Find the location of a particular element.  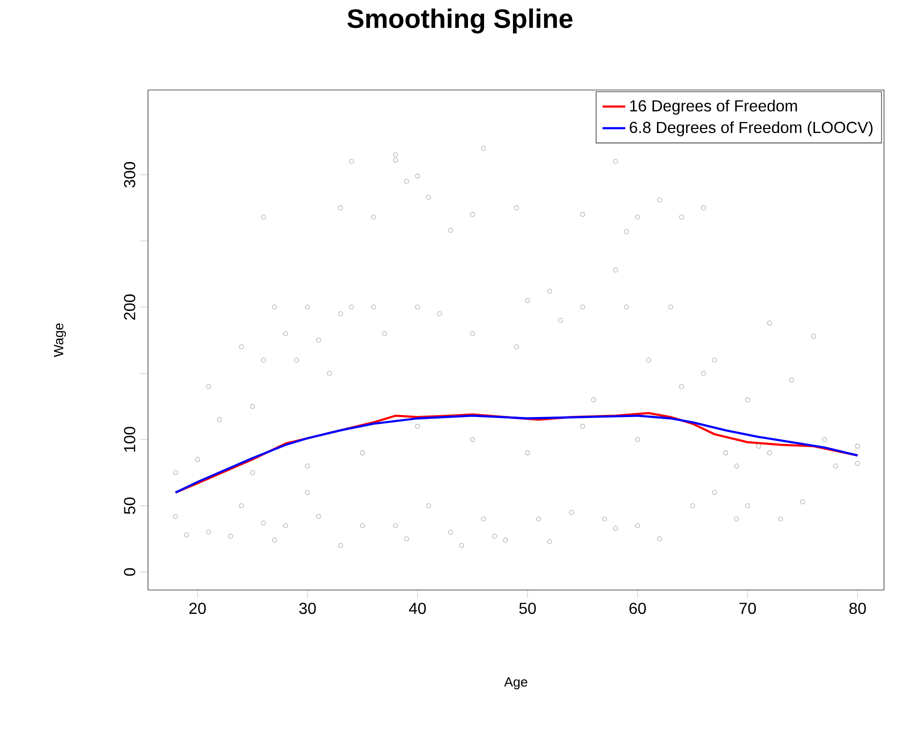

x-tick-label: 20 is located at coordinates (197, 608).